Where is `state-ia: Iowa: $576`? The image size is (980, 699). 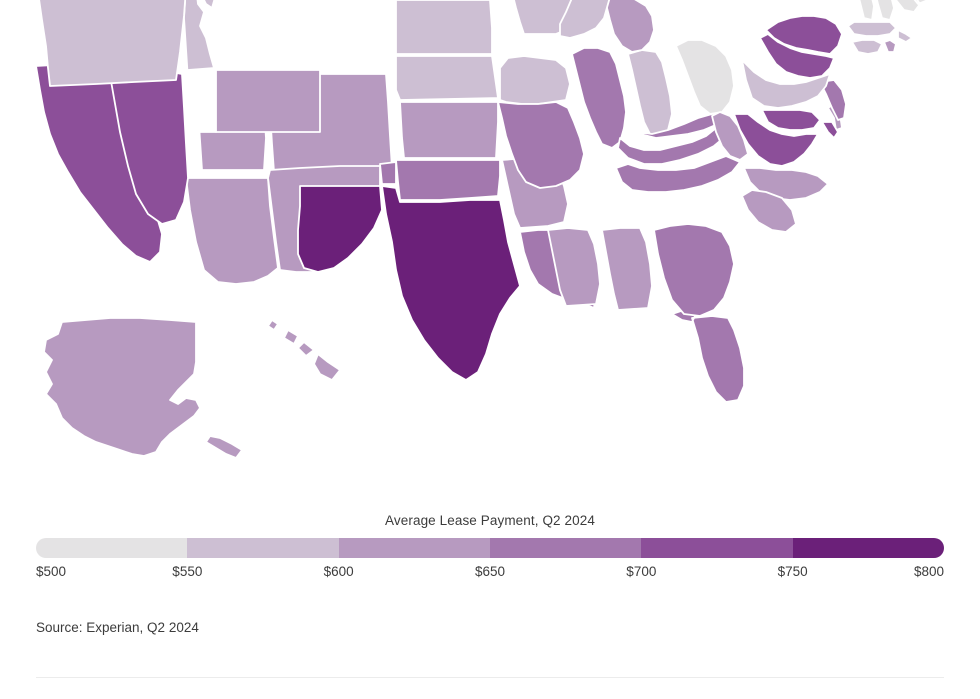 state-ia: Iowa: $576 is located at coordinates (535, 80).